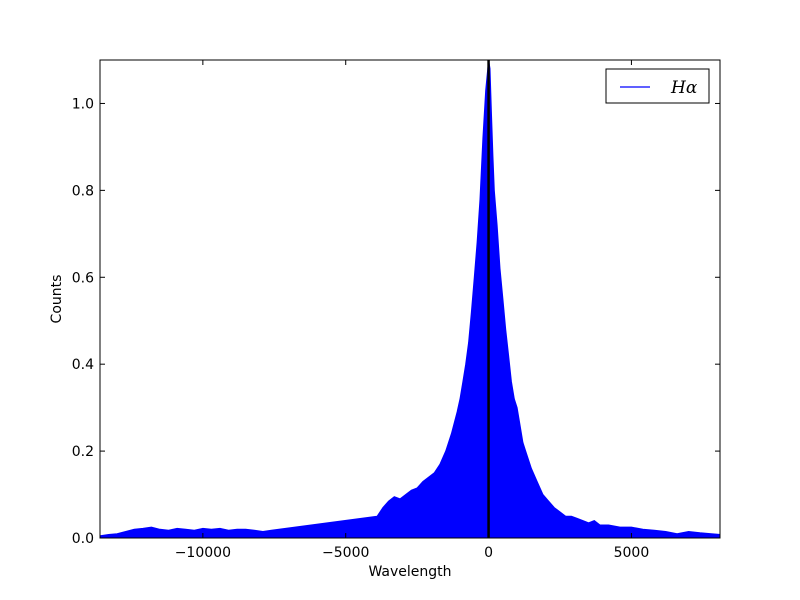 The image size is (800, 600). What do you see at coordinates (83, 191) in the screenshot?
I see `y-tick-label: 0.8` at bounding box center [83, 191].